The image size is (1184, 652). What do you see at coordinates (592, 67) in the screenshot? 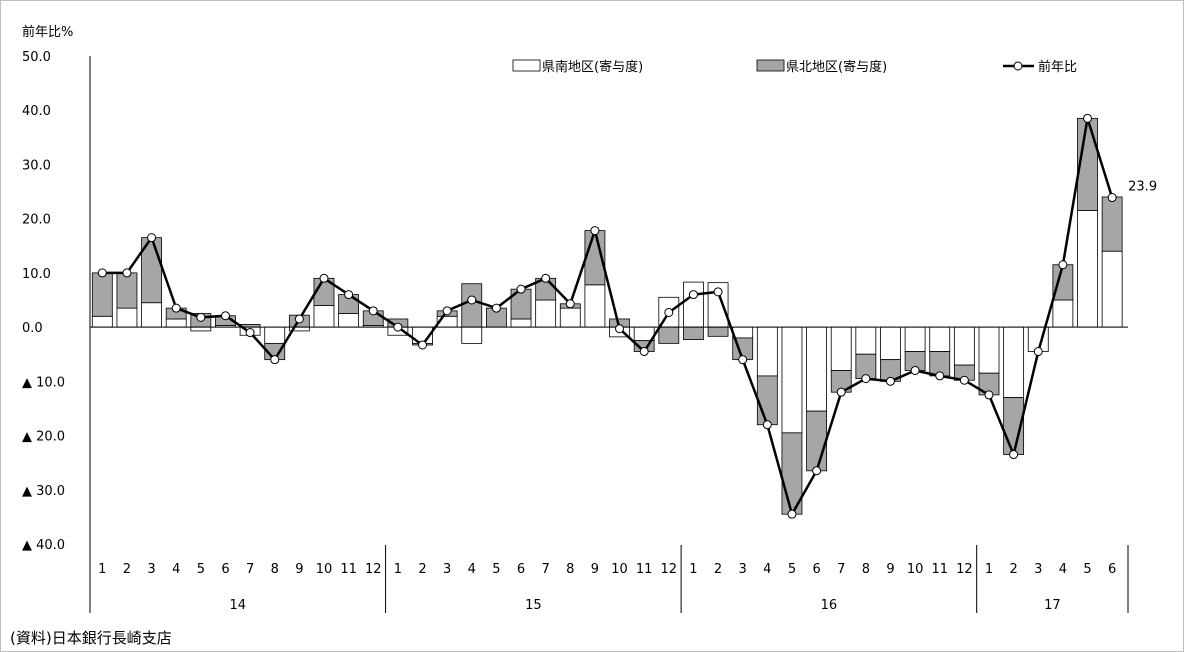
I see `legend-label-south: 県南地区(寄与度)` at bounding box center [592, 67].